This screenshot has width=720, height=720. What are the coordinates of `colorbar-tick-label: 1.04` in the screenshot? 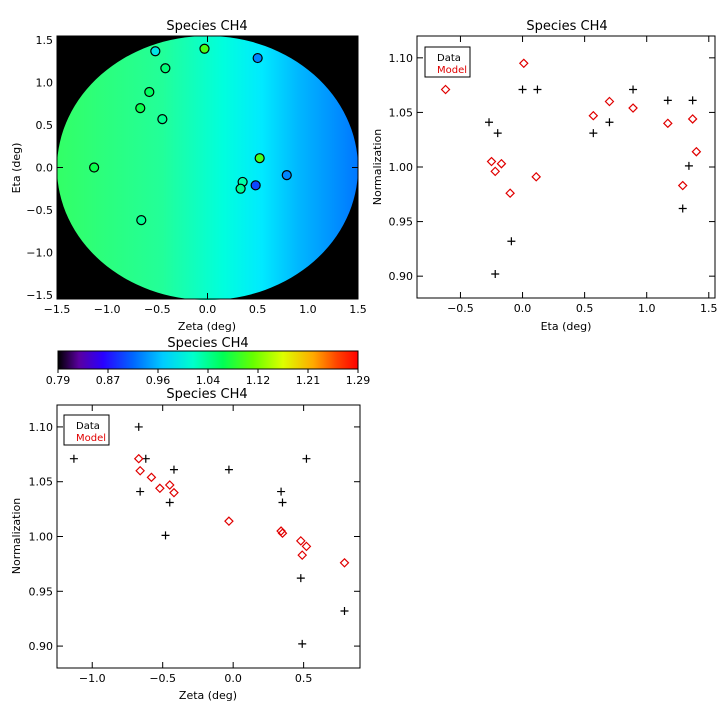 It's located at (208, 380).